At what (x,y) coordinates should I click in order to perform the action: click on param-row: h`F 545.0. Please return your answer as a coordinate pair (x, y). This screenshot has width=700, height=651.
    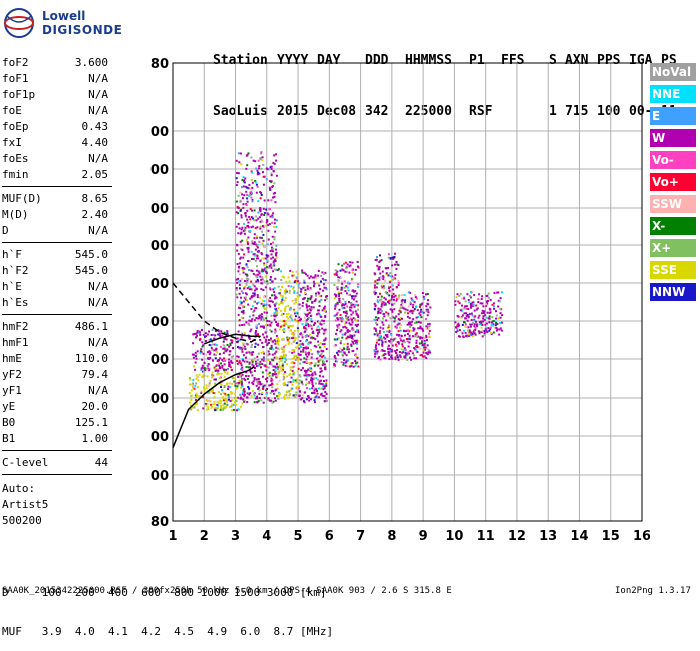
    Looking at the image, I should click on (55, 256).